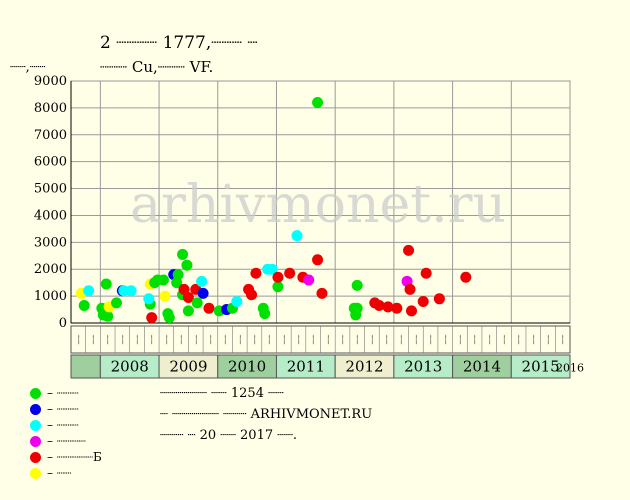  Describe the element at coordinates (50, 242) in the screenshot. I see `y-tick-label: 3000` at that location.